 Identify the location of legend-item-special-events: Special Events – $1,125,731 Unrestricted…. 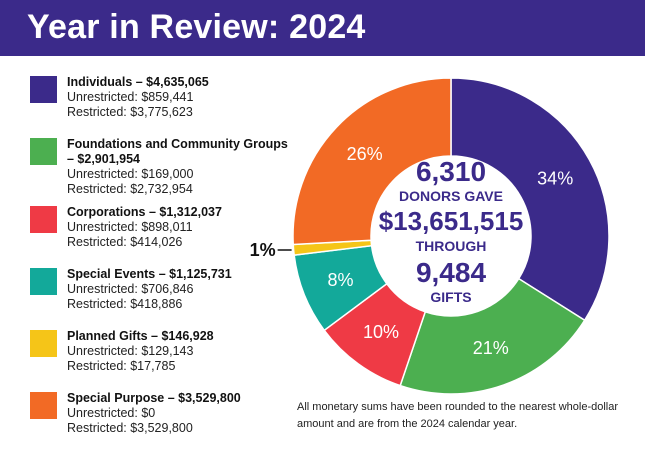
(165, 298).